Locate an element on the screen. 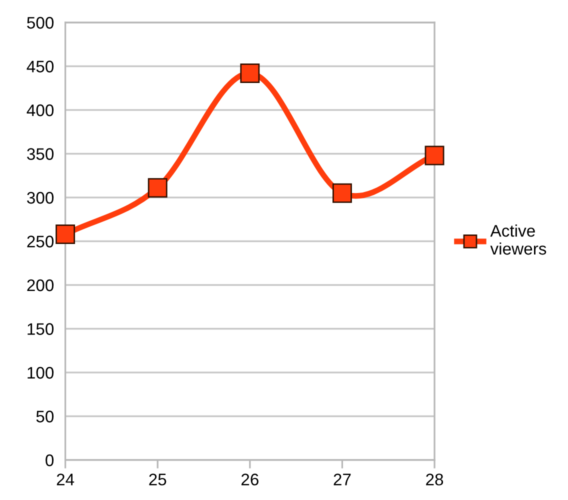 Image resolution: width=568 pixels, height=500 pixels. legend-label: Active viewers is located at coordinates (518, 239).